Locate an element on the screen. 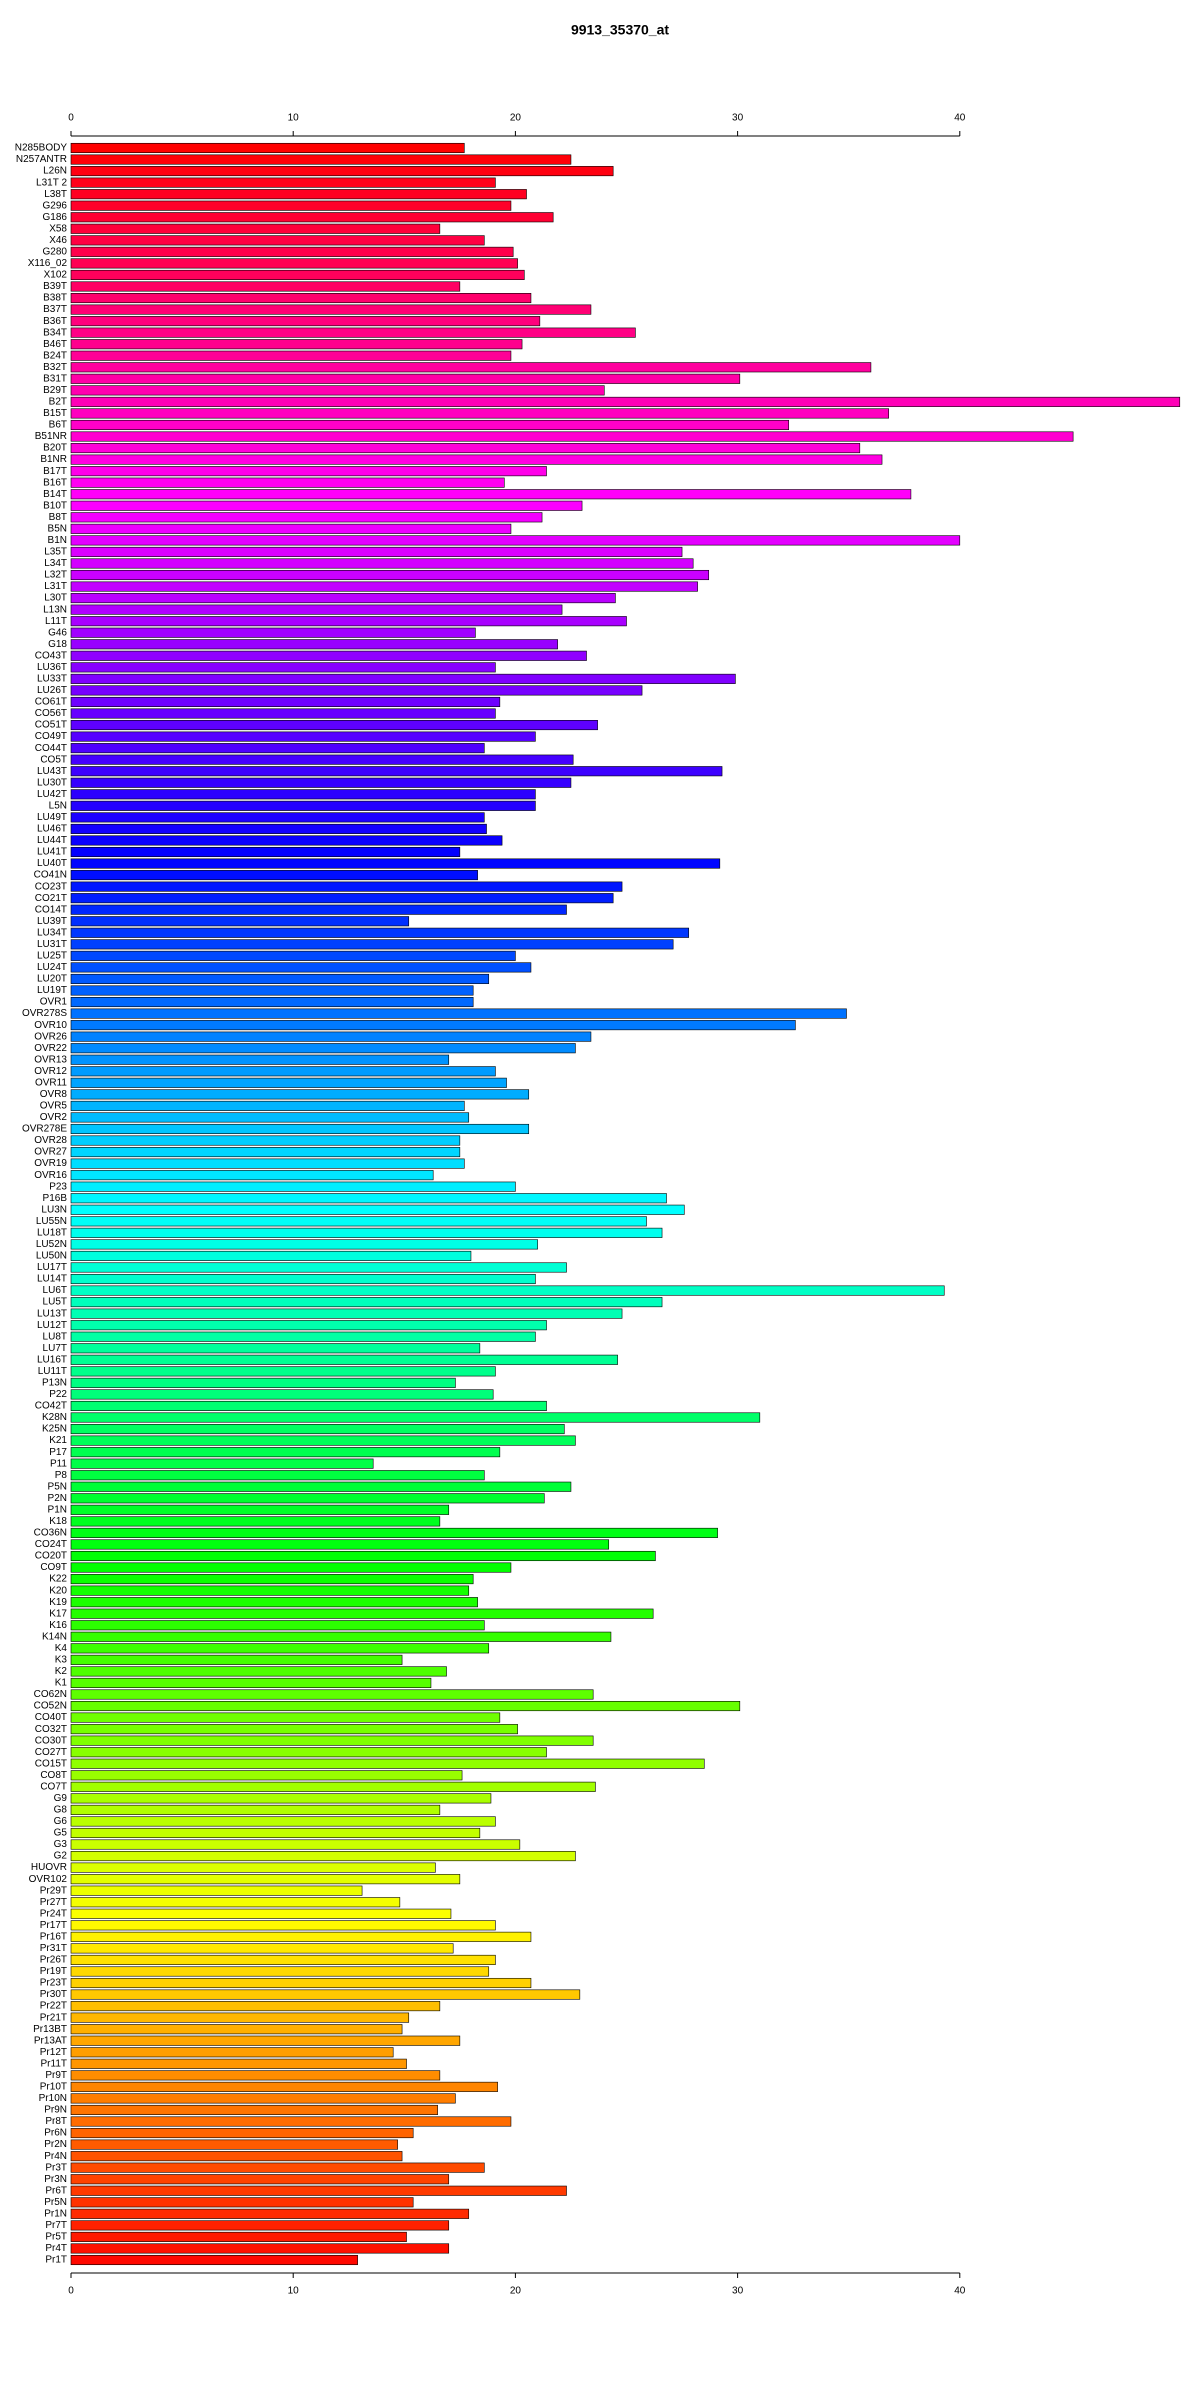 The image size is (1200, 2400). x-tick-label: 0 is located at coordinates (71, 2291).